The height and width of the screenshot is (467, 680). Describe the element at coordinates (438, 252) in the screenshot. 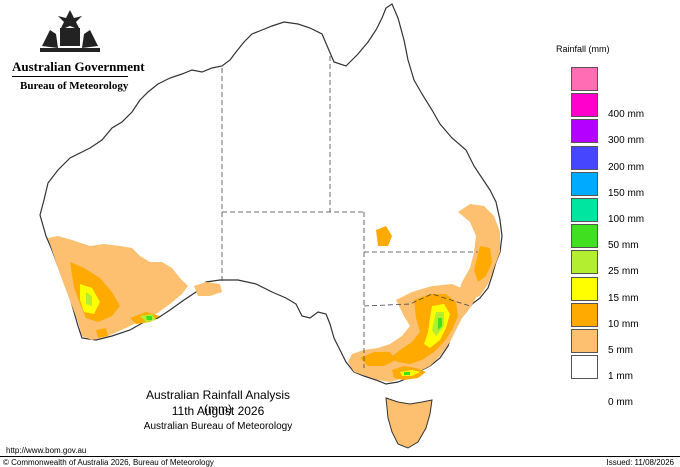

I see `rain-east-coast` at that location.